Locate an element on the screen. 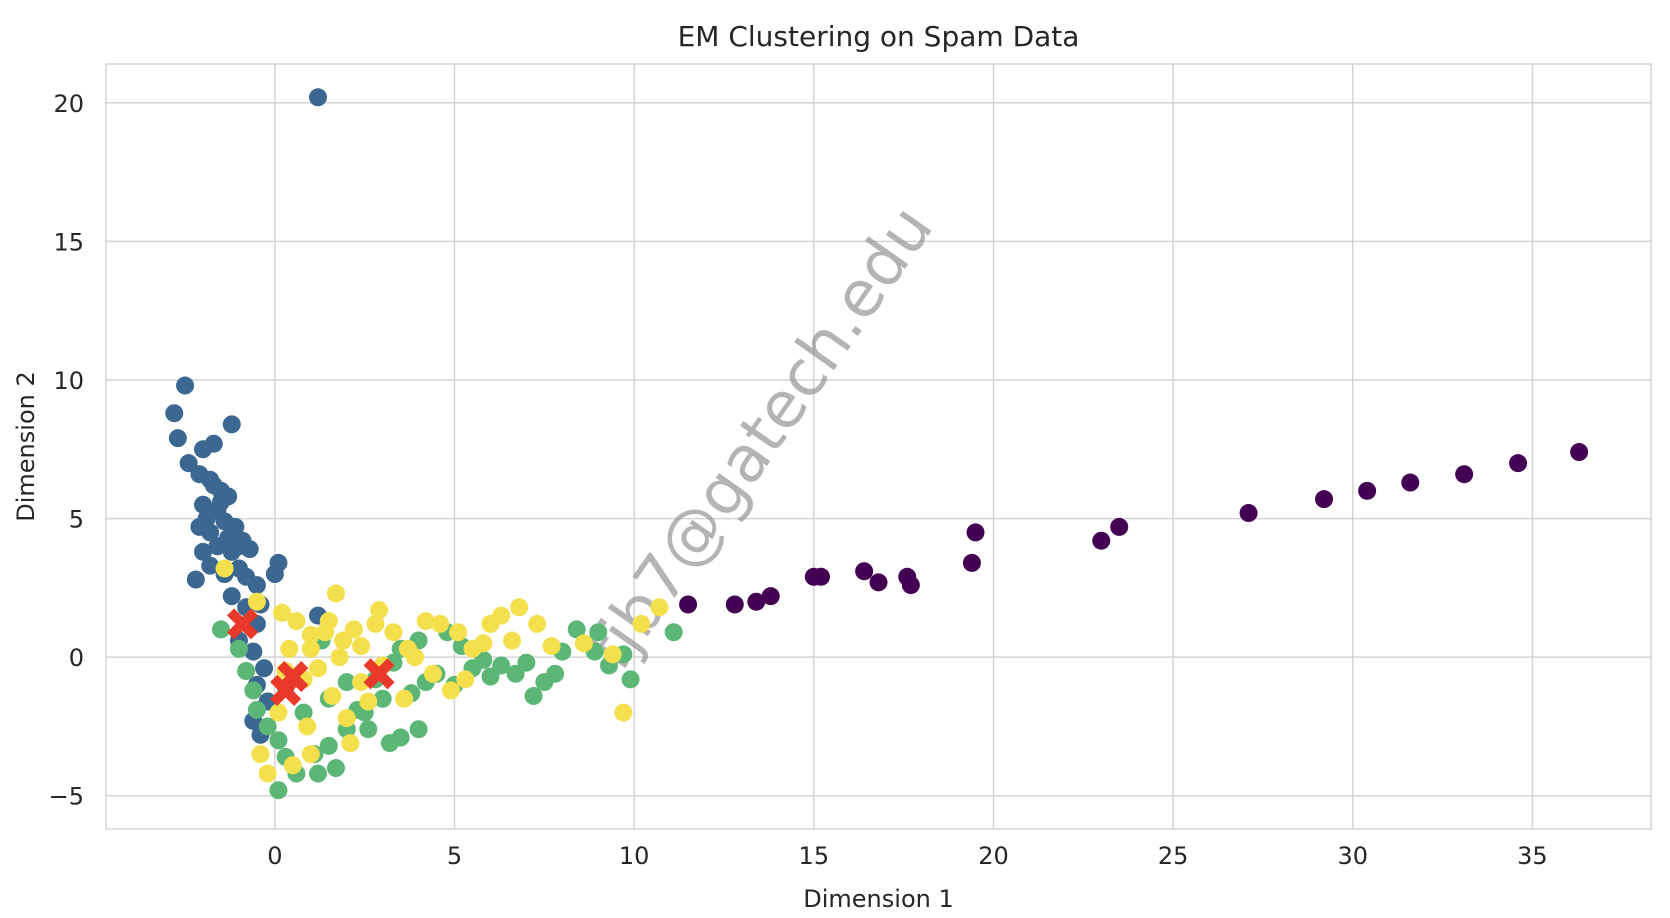 Image resolution: width=1670 pixels, height=918 pixels. x-tick-label: 20 is located at coordinates (993, 856).